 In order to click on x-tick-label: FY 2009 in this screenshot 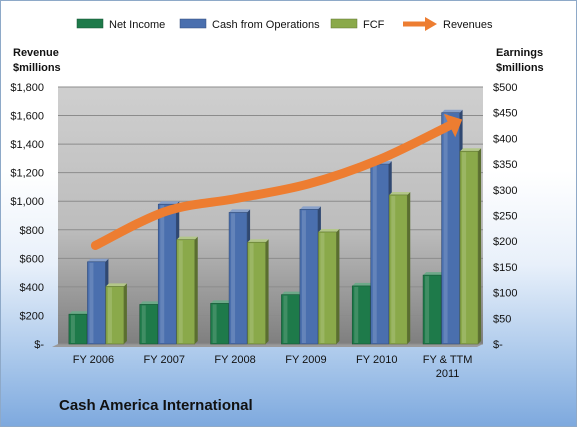, I will do `click(305, 360)`.